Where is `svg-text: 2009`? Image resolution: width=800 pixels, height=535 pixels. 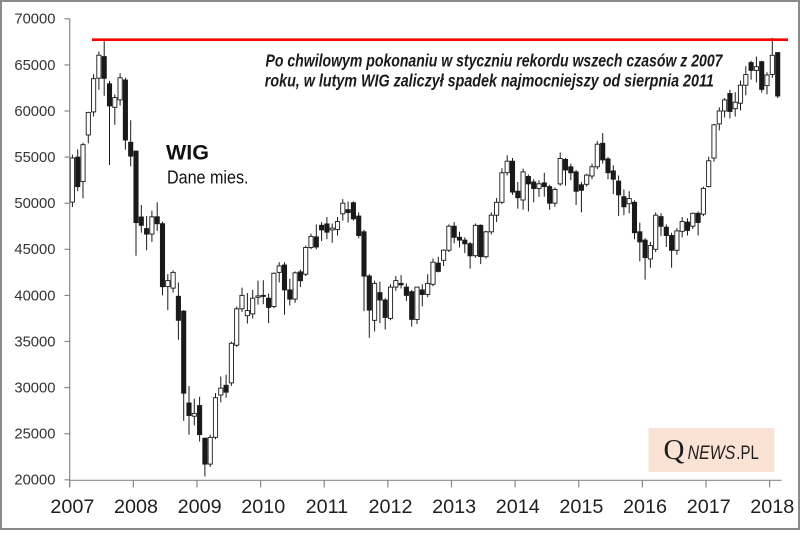
svg-text: 2009 is located at coordinates (200, 507).